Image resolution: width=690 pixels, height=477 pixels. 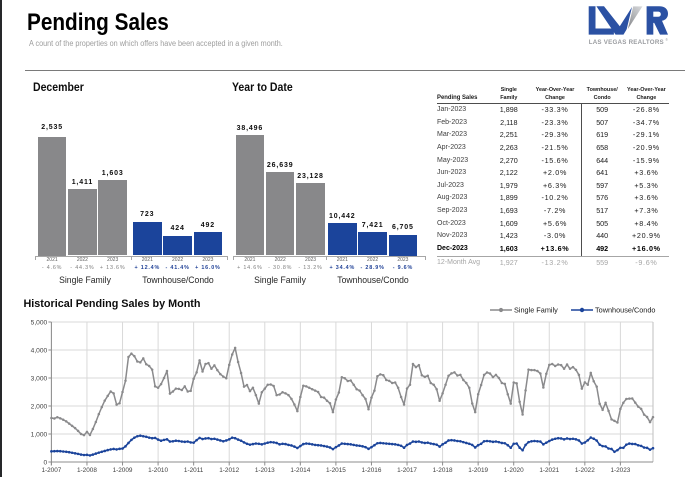 I want to click on svg-text: 1-2012, so click(x=229, y=470).